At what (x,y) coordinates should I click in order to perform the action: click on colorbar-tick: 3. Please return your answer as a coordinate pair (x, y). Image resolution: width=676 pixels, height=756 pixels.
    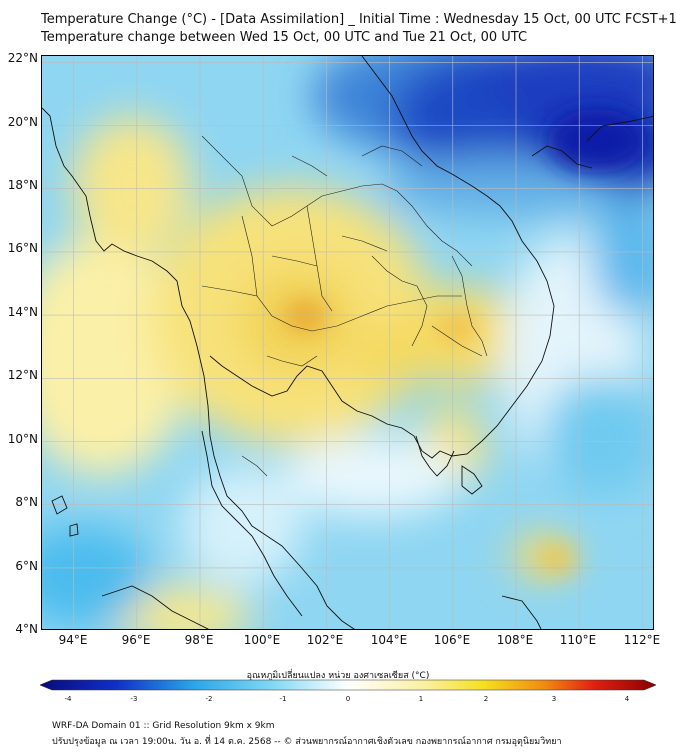
    Looking at the image, I should click on (554, 699).